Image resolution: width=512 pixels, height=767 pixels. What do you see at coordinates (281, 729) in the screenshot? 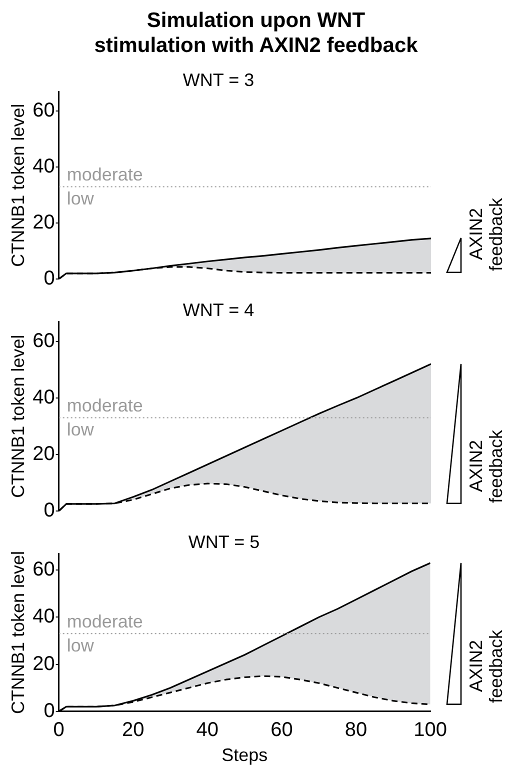
I see `x-tick-label: 60` at bounding box center [281, 729].